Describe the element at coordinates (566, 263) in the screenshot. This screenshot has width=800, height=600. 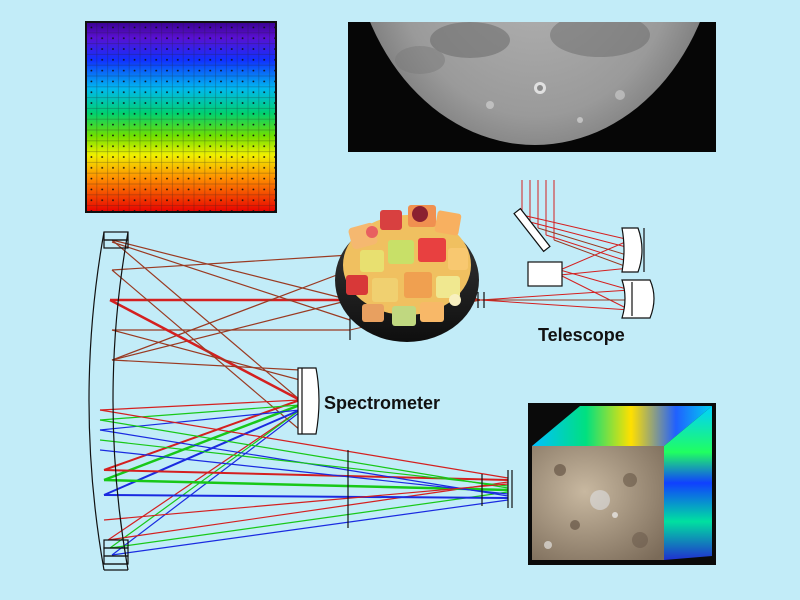
I see `telescope-optics` at that location.